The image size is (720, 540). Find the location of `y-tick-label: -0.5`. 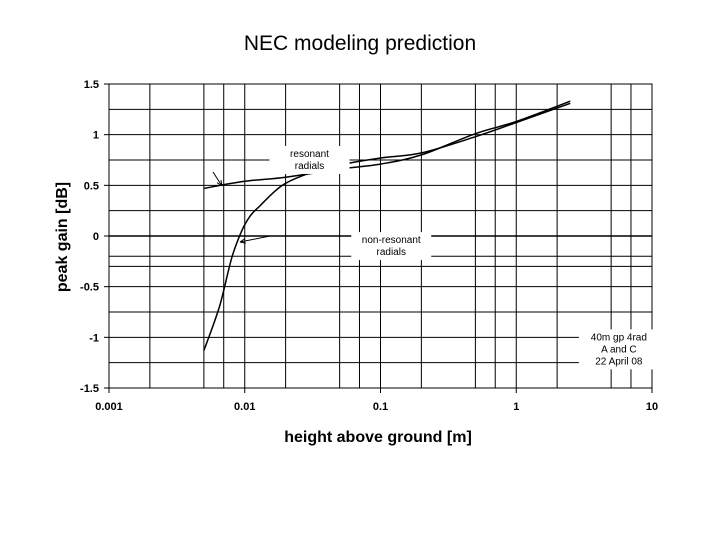

y-tick-label: -0.5 is located at coordinates (89, 288).